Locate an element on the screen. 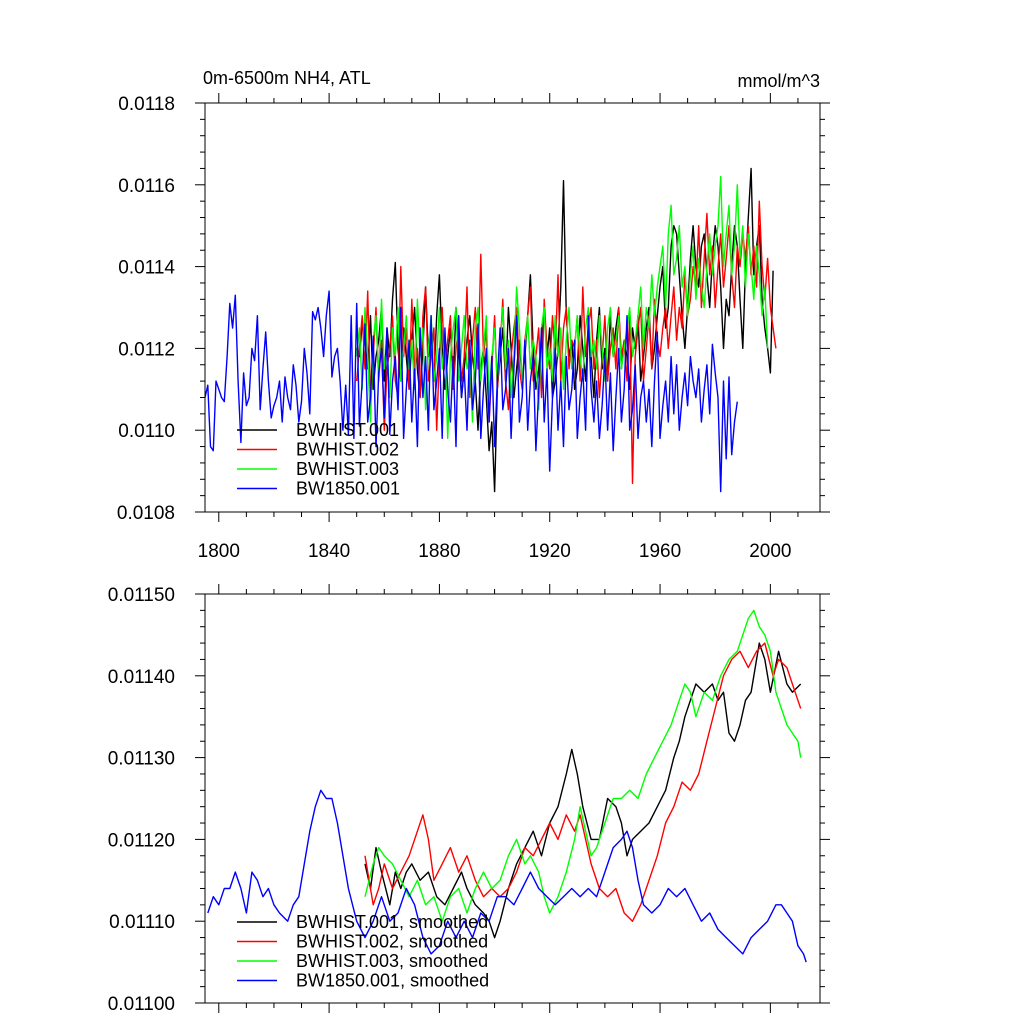  series-line-bwhist-001-smoothed is located at coordinates (583, 790).